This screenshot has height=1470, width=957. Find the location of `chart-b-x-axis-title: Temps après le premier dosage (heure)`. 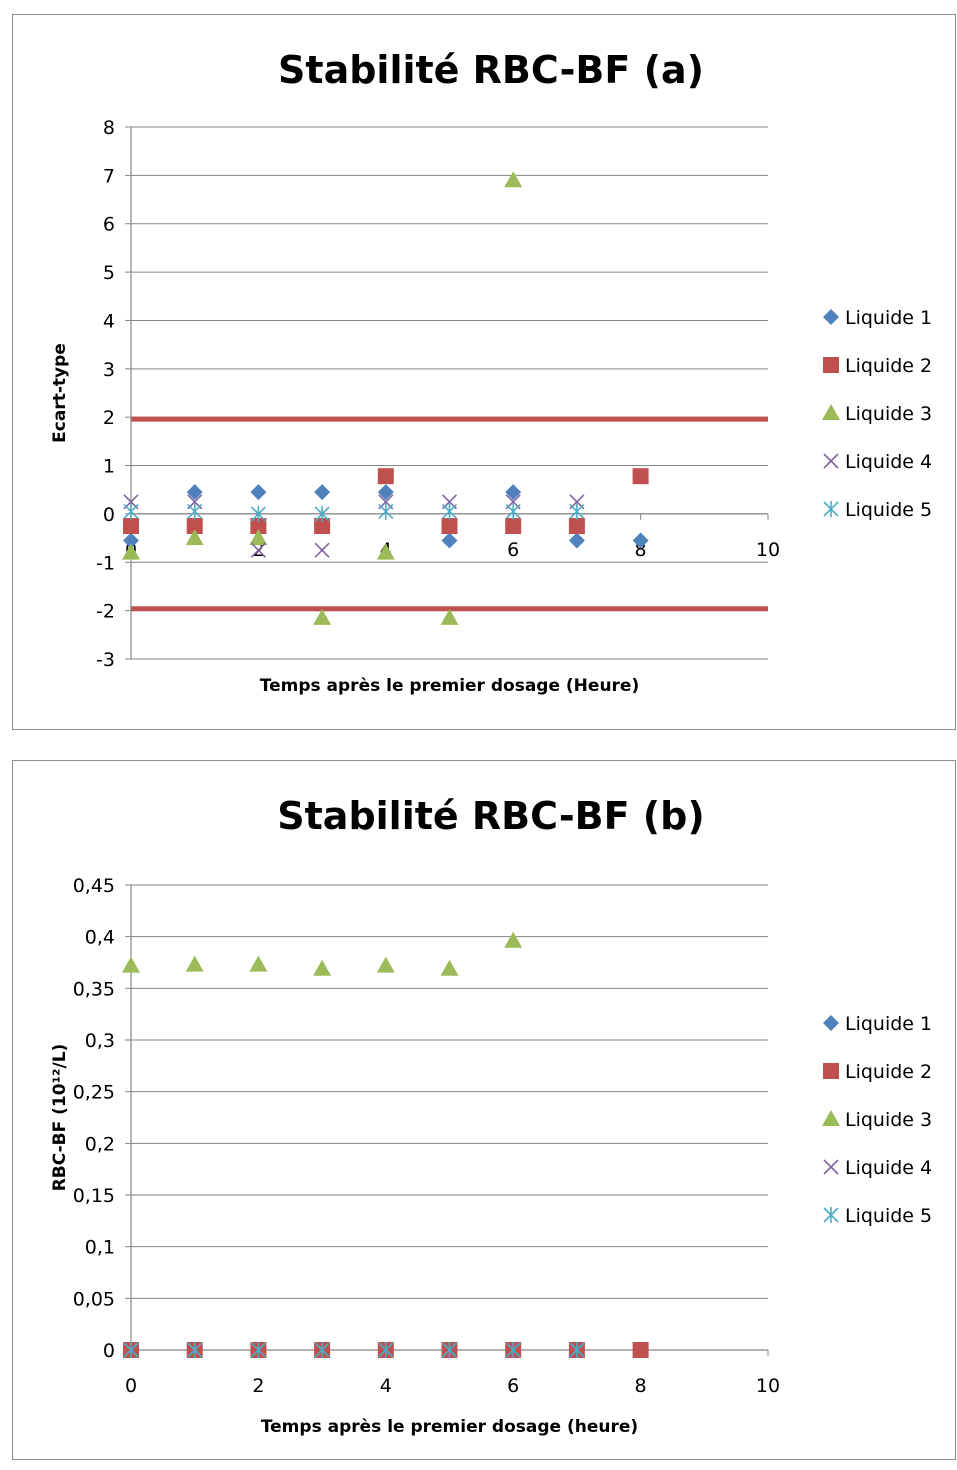

chart-b-x-axis-title: Temps après le premier dosage (heure) is located at coordinates (449, 1427).